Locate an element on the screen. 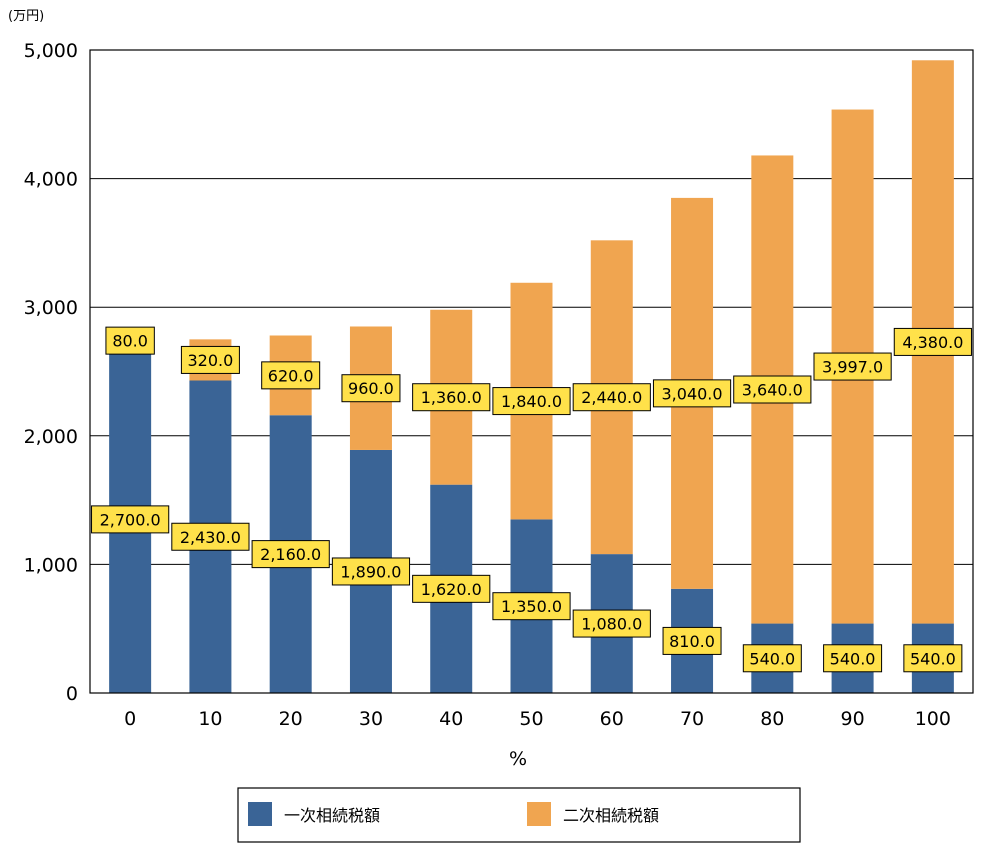 The height and width of the screenshot is (859, 1000). data-label: 1,360.0 is located at coordinates (451, 397).